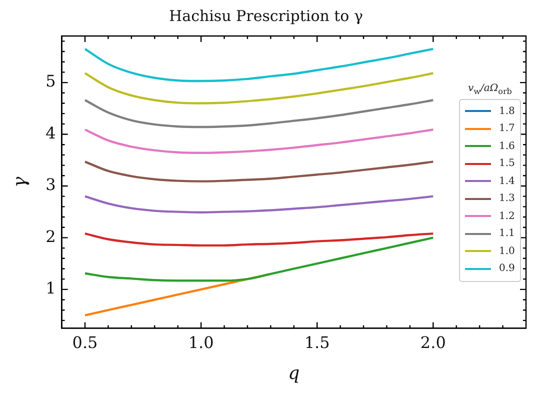 The image size is (540, 393). I want to click on x-tick-label: 0.5, so click(85, 342).